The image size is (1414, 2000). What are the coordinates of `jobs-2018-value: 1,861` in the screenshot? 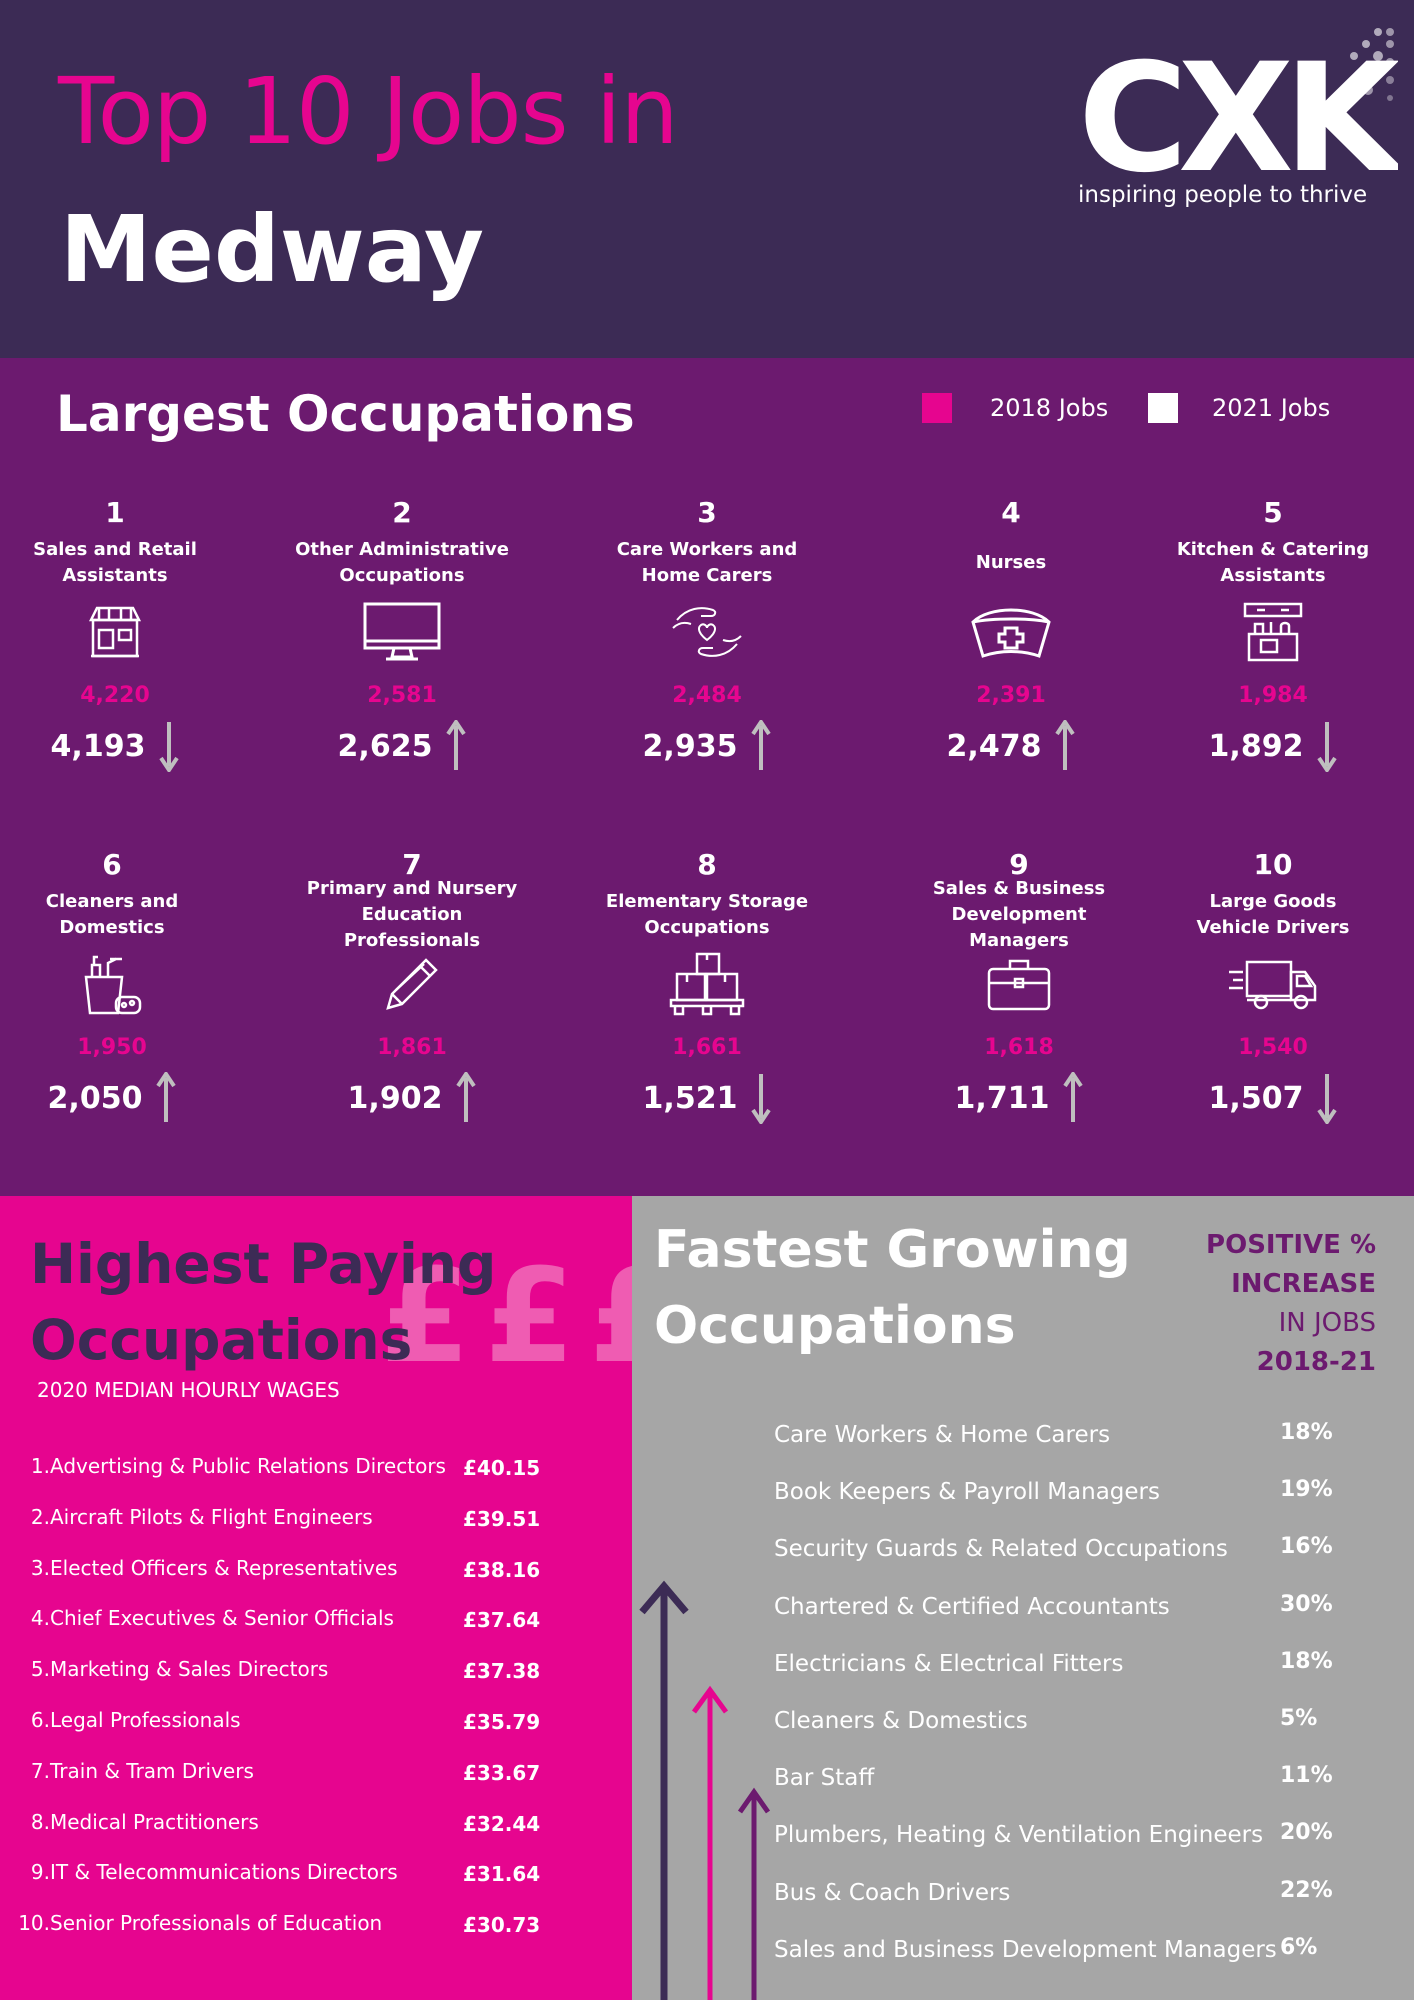 It's located at (412, 1047).